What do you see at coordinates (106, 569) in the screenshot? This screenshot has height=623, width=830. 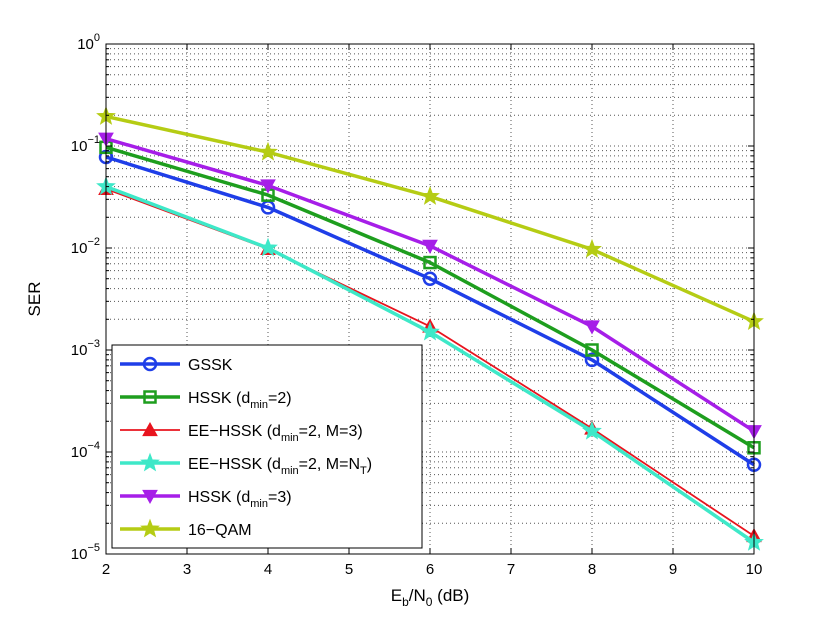 I see `x-tick-label: 2` at bounding box center [106, 569].